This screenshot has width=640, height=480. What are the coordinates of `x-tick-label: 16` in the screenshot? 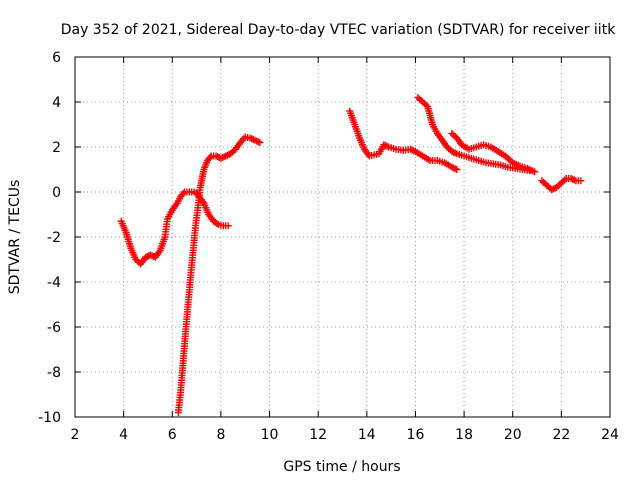 It's located at (416, 435).